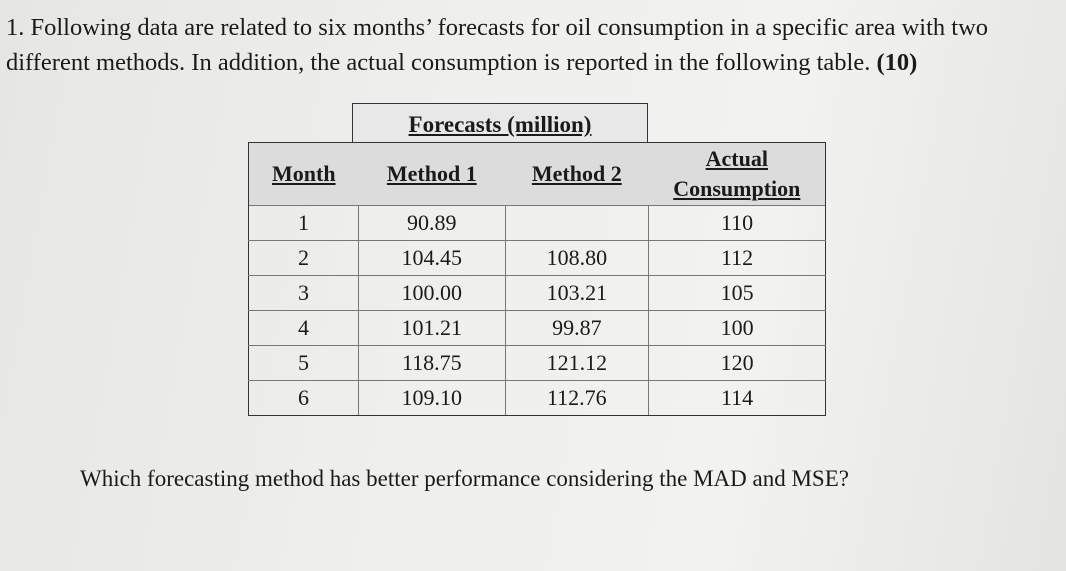  I want to click on column-header-text: Month, so click(304, 173).